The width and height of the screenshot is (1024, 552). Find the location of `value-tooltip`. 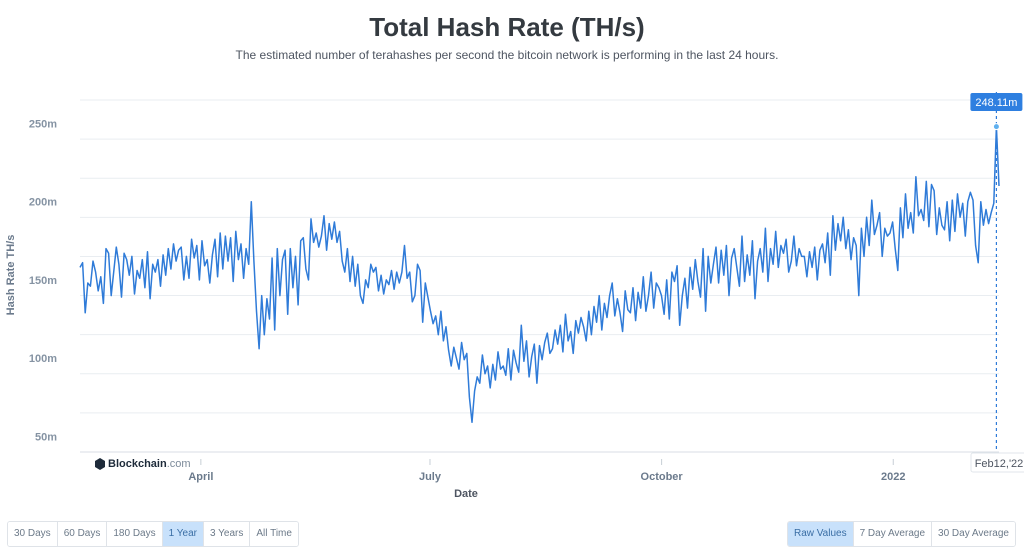

value-tooltip is located at coordinates (996, 102).